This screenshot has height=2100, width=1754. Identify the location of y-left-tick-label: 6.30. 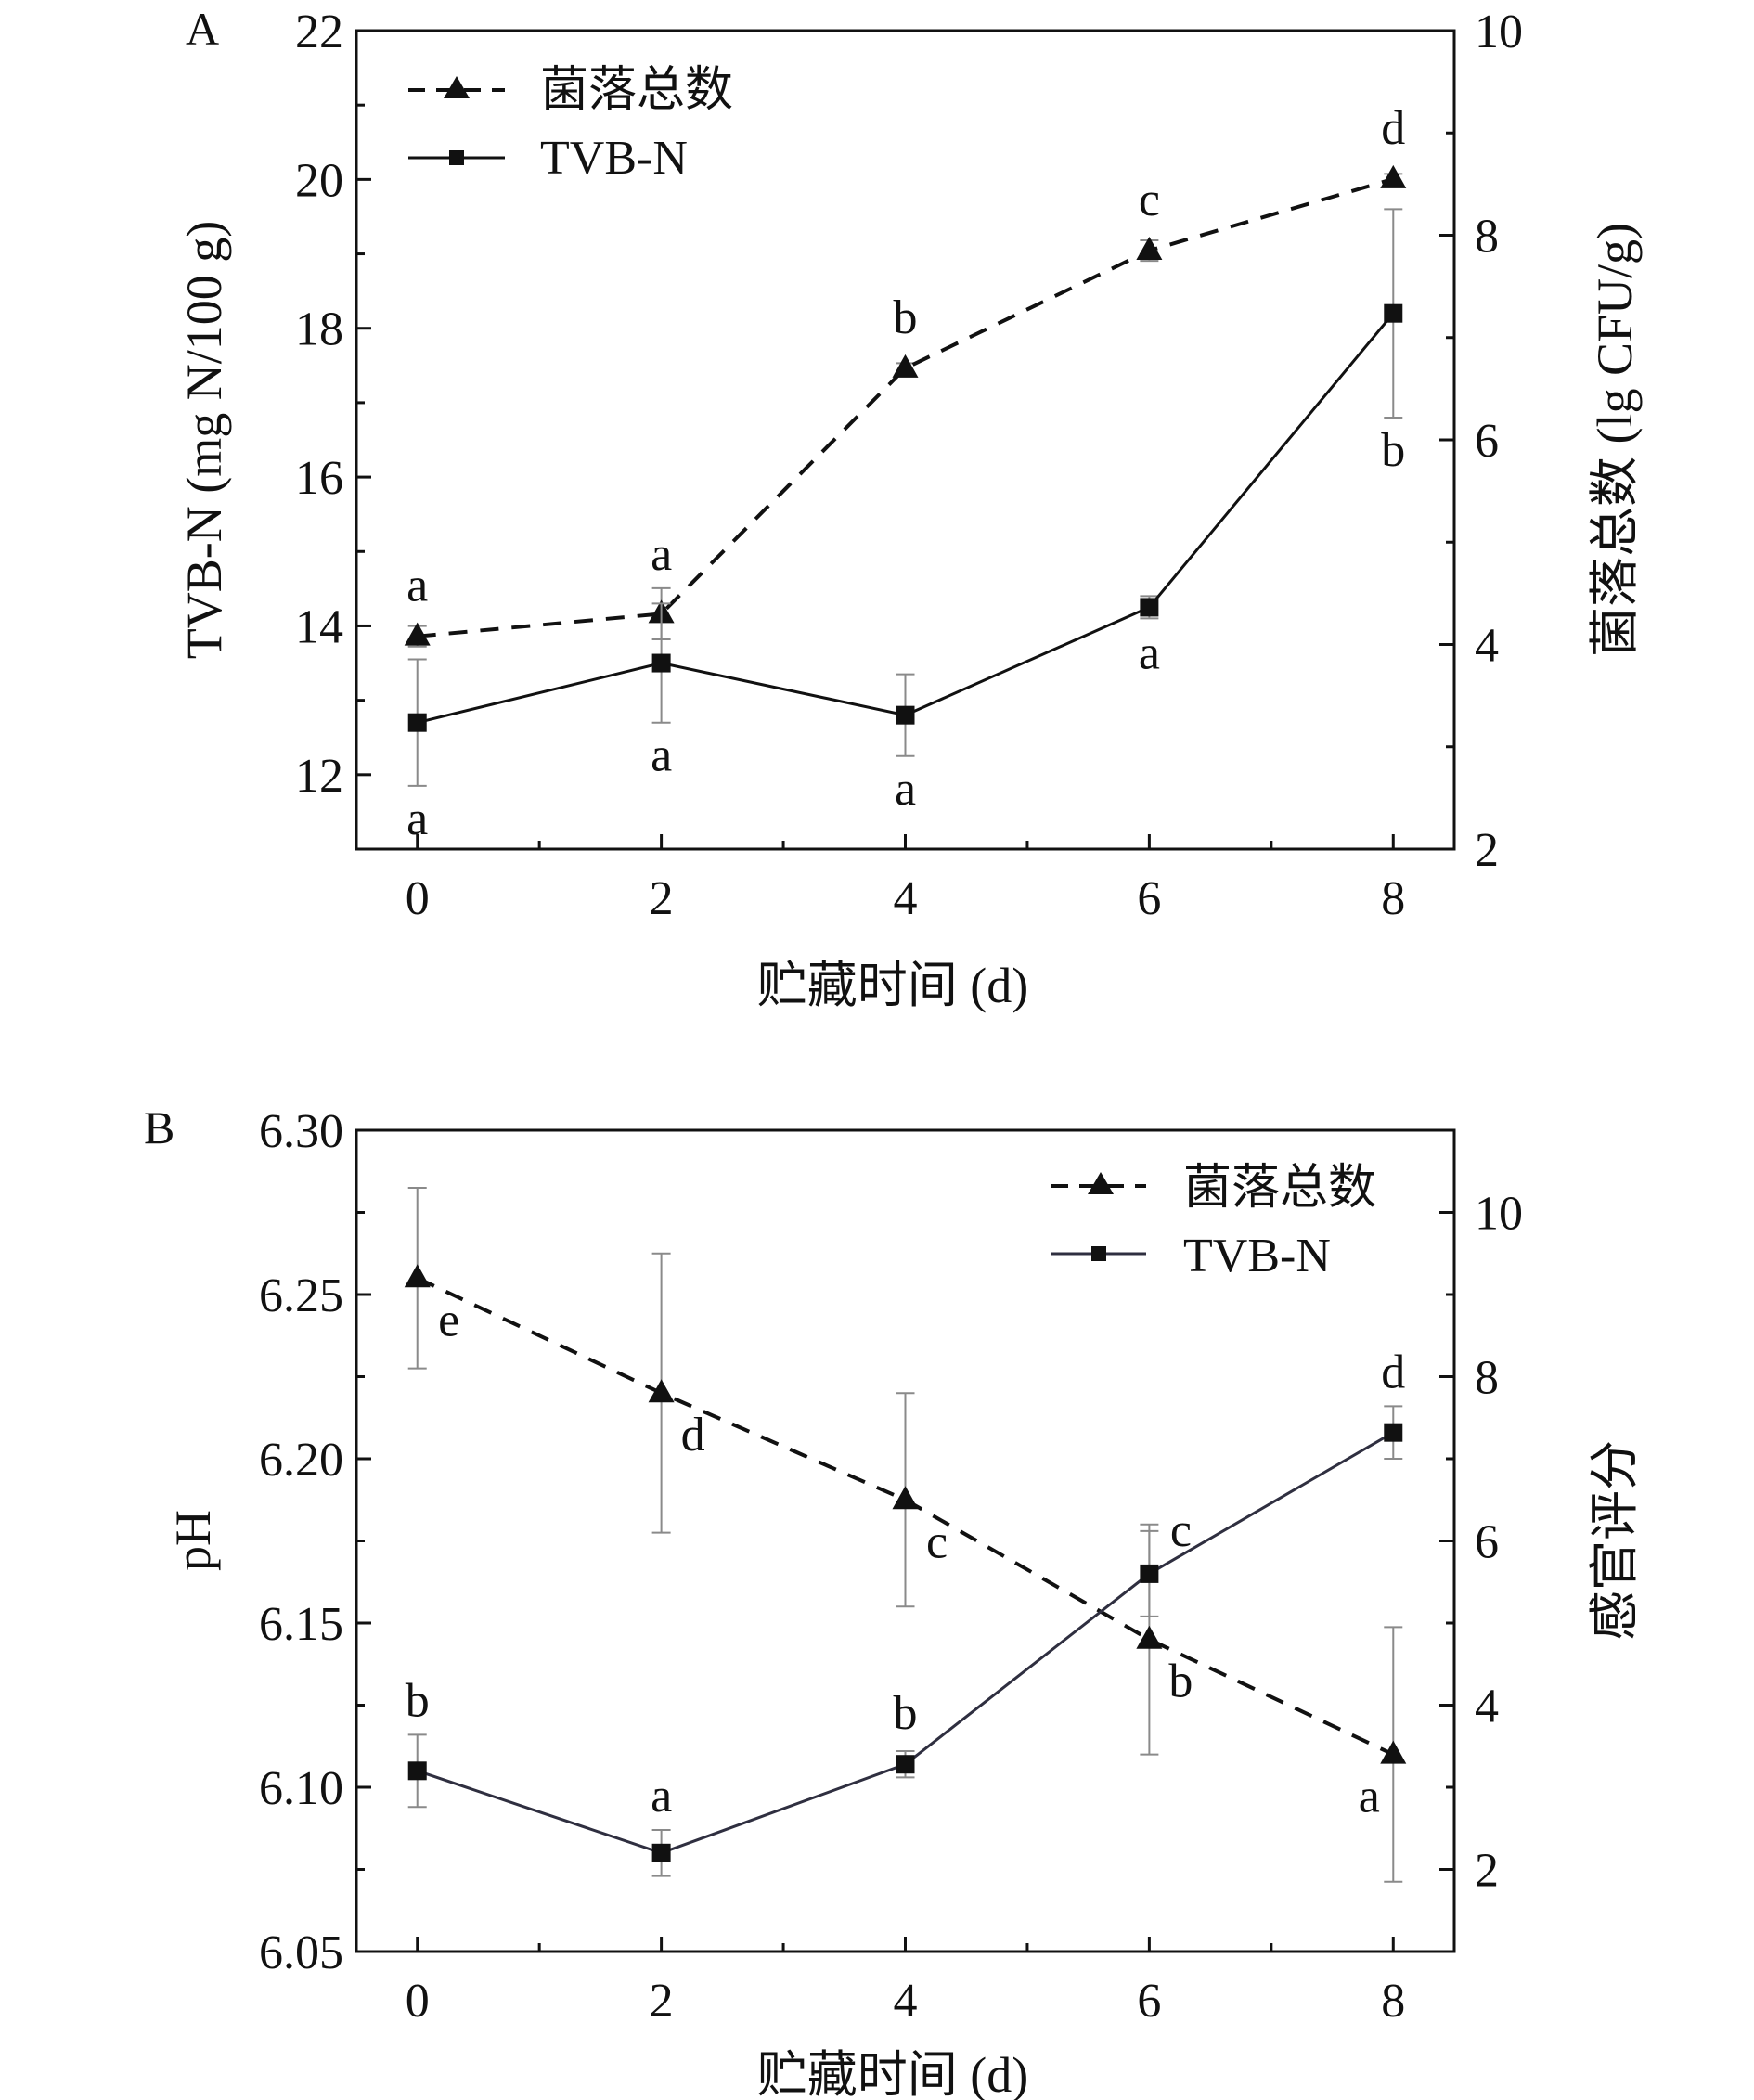
(301, 1132).